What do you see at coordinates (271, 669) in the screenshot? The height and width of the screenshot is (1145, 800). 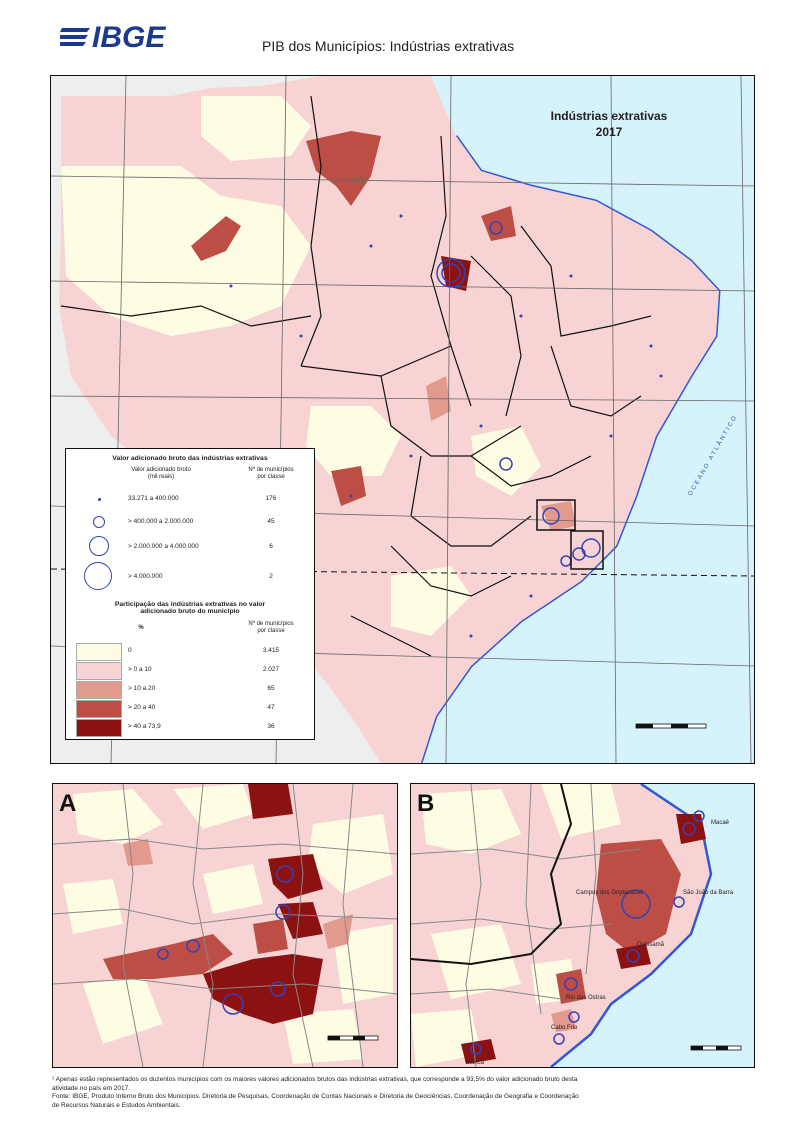 I see `legend-share-count: 2.027` at bounding box center [271, 669].